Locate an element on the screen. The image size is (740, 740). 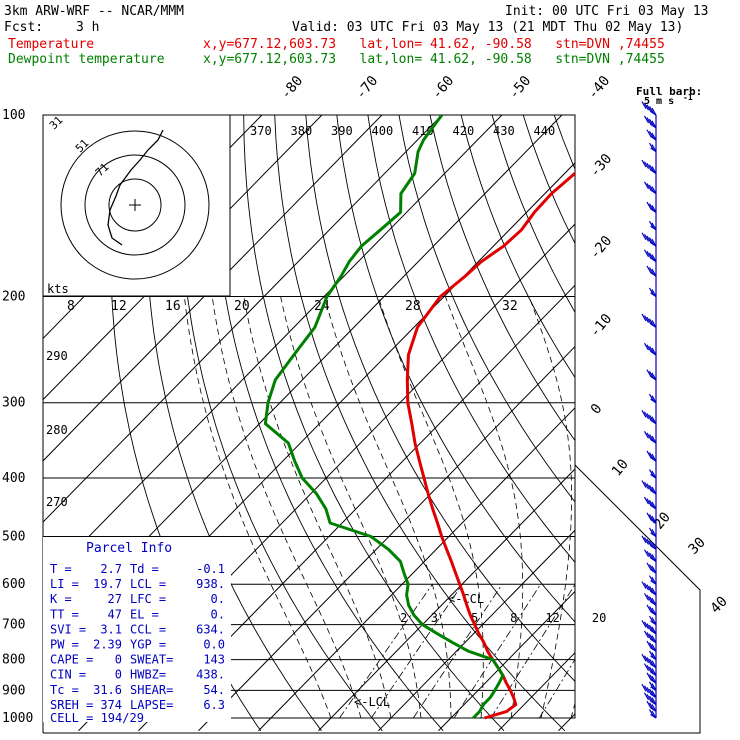
isotherm is located at coordinates (183, 258).